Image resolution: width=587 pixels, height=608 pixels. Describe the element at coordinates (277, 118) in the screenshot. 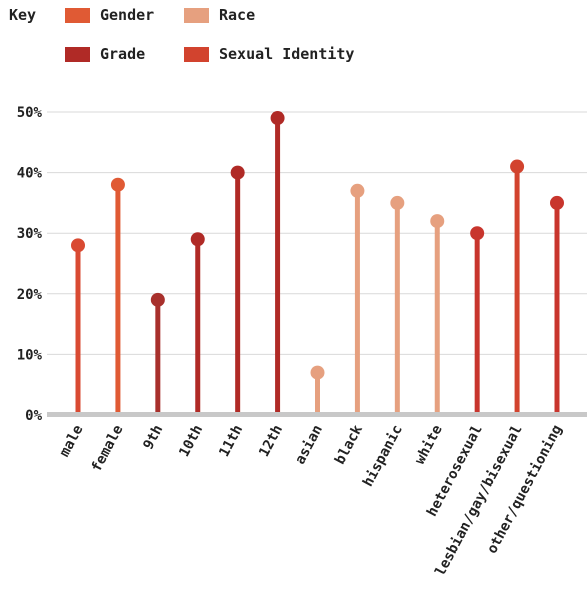

I see `lollipop-dot-12th` at that location.